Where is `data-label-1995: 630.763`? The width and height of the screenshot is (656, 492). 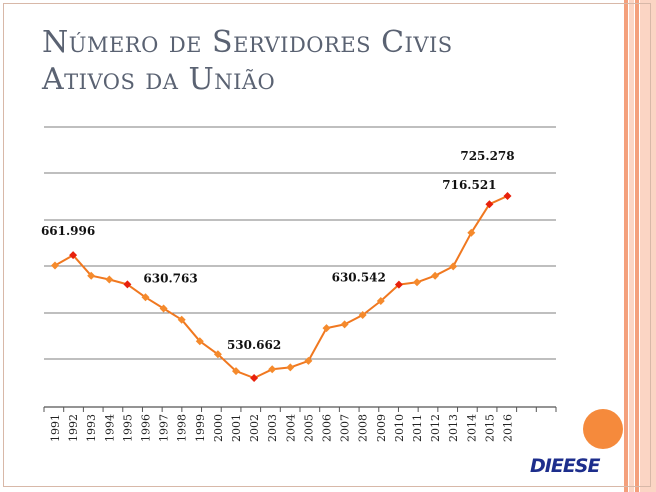
data-label-1995: 630.763 is located at coordinates (170, 278).